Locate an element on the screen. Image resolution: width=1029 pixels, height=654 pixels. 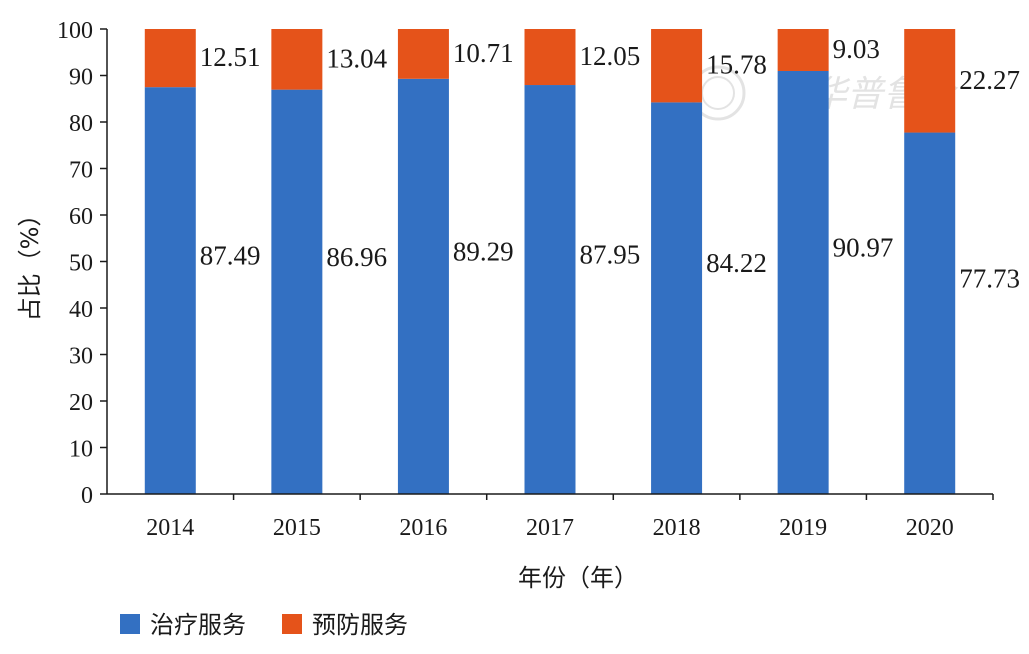
y-tick-label: 10 is located at coordinates (81, 450).